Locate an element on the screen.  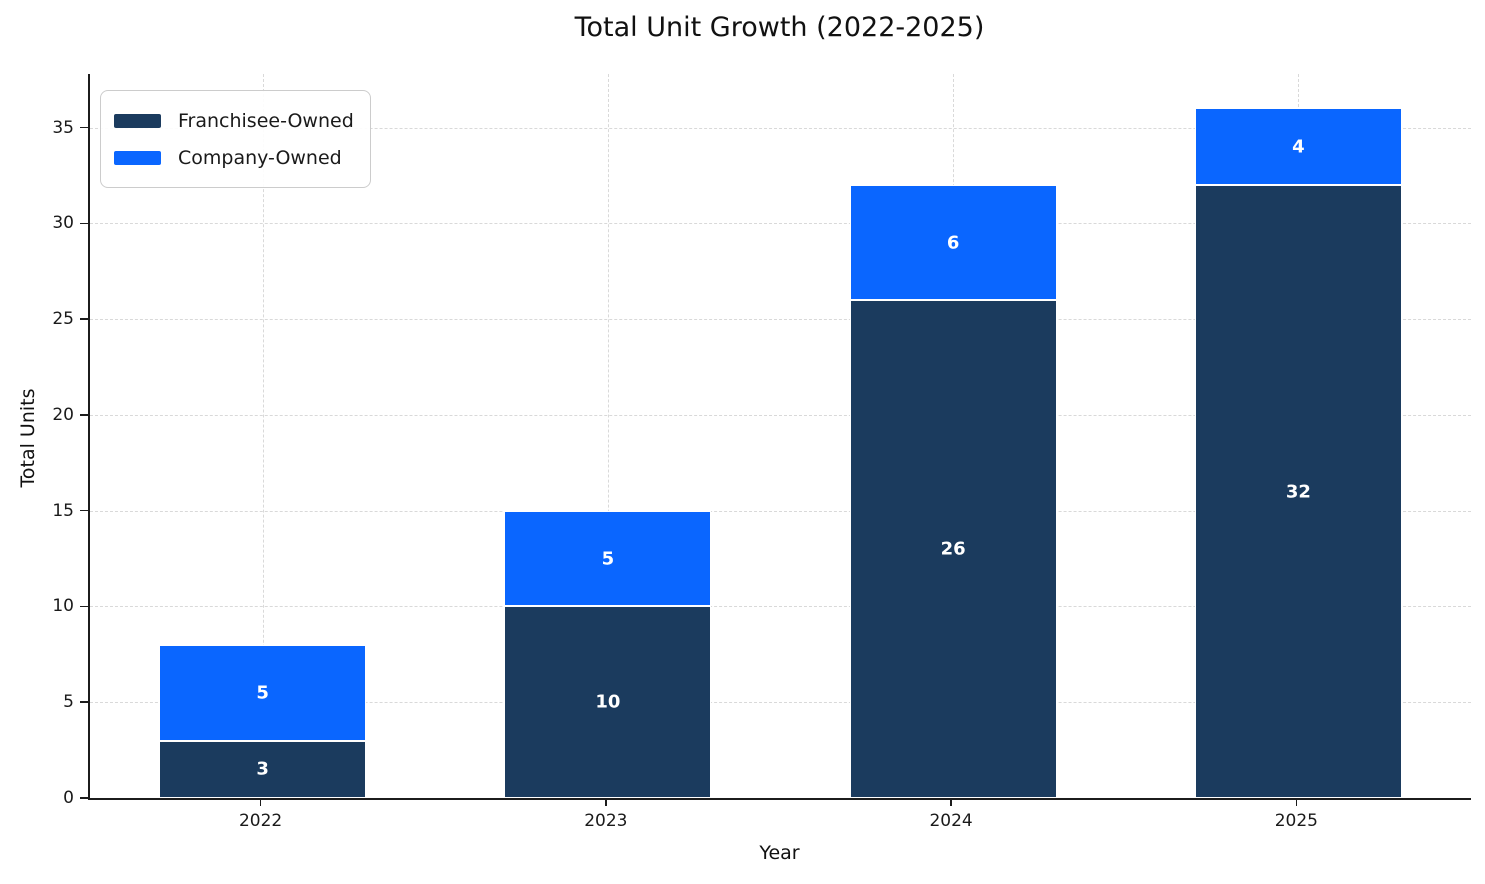
bar-segment-2023-company-owned is located at coordinates (608, 558).